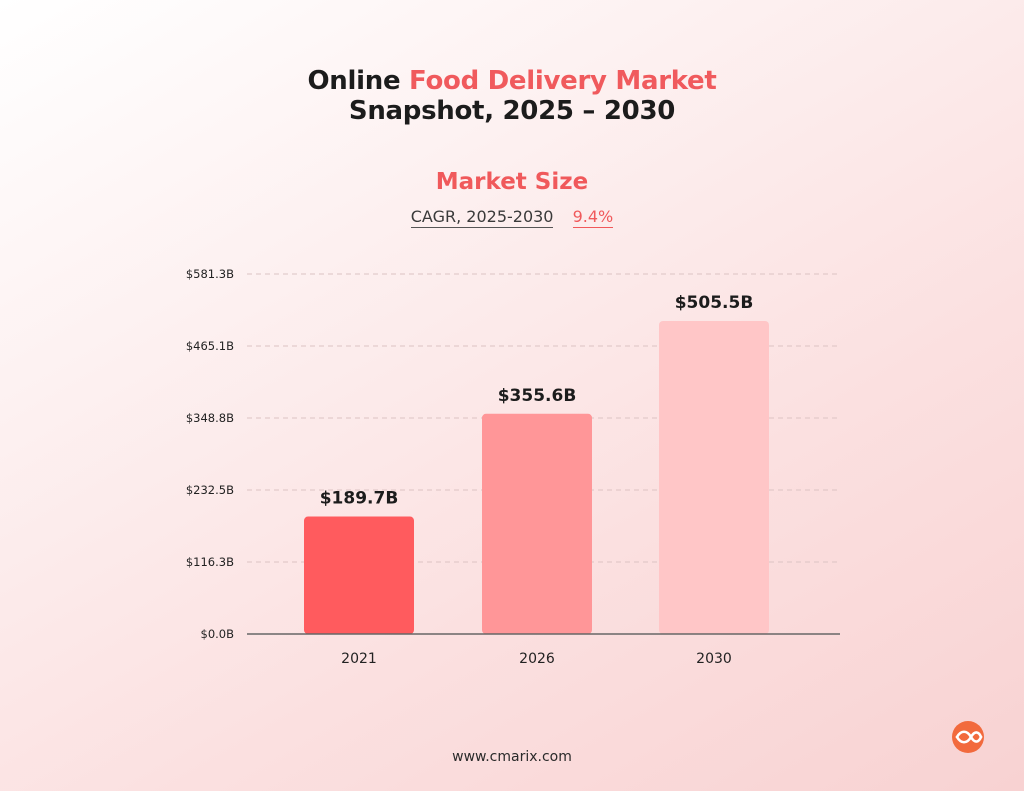 The image size is (1024, 791). Describe the element at coordinates (537, 396) in the screenshot. I see `data-label: $355.6B` at that location.